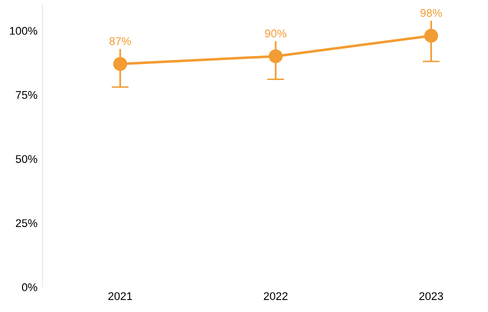 The height and width of the screenshot is (312, 488). I want to click on y-tick-label: 75%, so click(27, 95).